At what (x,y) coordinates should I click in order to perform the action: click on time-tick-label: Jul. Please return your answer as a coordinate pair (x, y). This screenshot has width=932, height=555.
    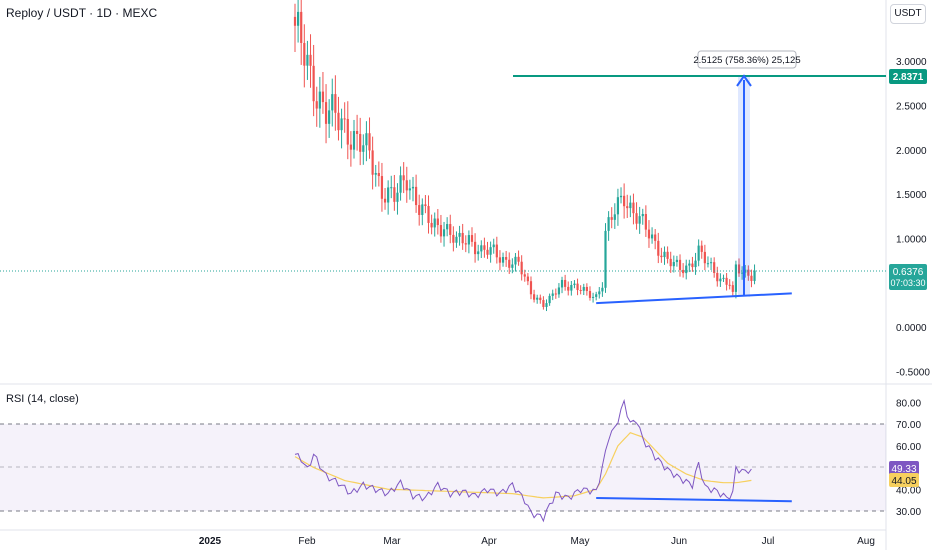
    Looking at the image, I should click on (768, 541).